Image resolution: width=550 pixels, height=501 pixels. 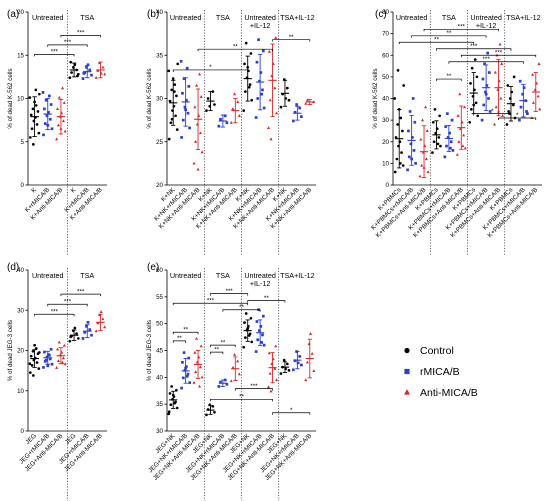 What do you see at coordinates (20, 310) in the screenshot?
I see `y-tick-label: 30` at bounding box center [20, 310].